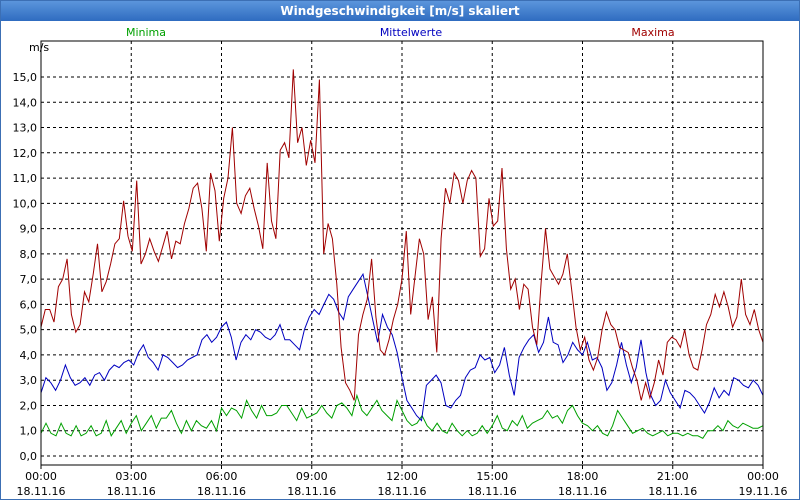 This screenshot has height=501, width=800. What do you see at coordinates (402, 416) in the screenshot?
I see `series-line-minima` at bounding box center [402, 416].